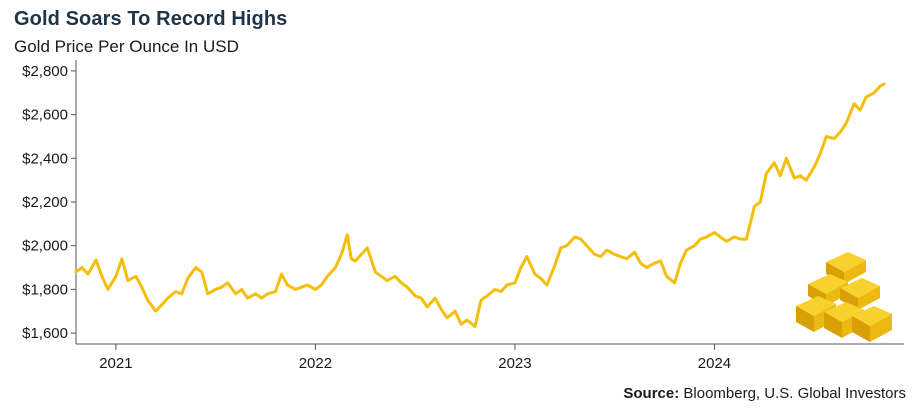 This screenshot has width=920, height=417. What do you see at coordinates (844, 297) in the screenshot?
I see `gold-bars-icon` at bounding box center [844, 297].